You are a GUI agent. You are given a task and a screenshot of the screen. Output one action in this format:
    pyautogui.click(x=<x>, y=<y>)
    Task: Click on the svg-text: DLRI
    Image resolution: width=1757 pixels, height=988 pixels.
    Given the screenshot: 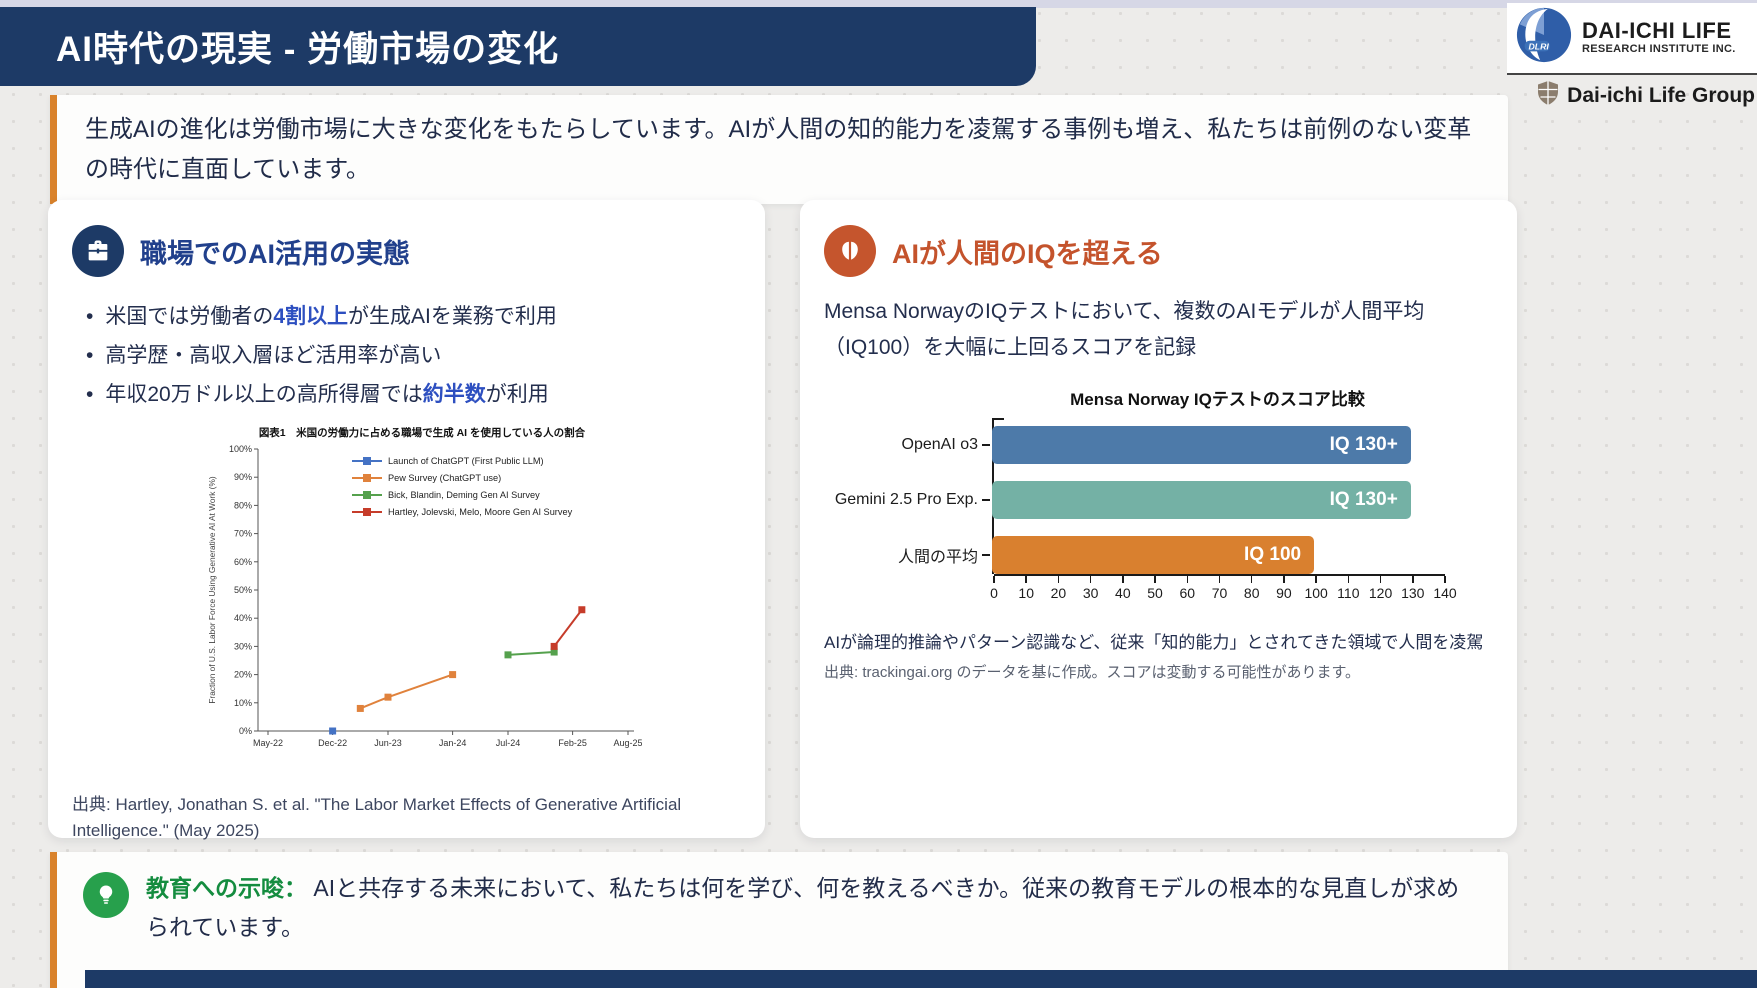 What is the action you would take?
    pyautogui.click(x=1539, y=46)
    